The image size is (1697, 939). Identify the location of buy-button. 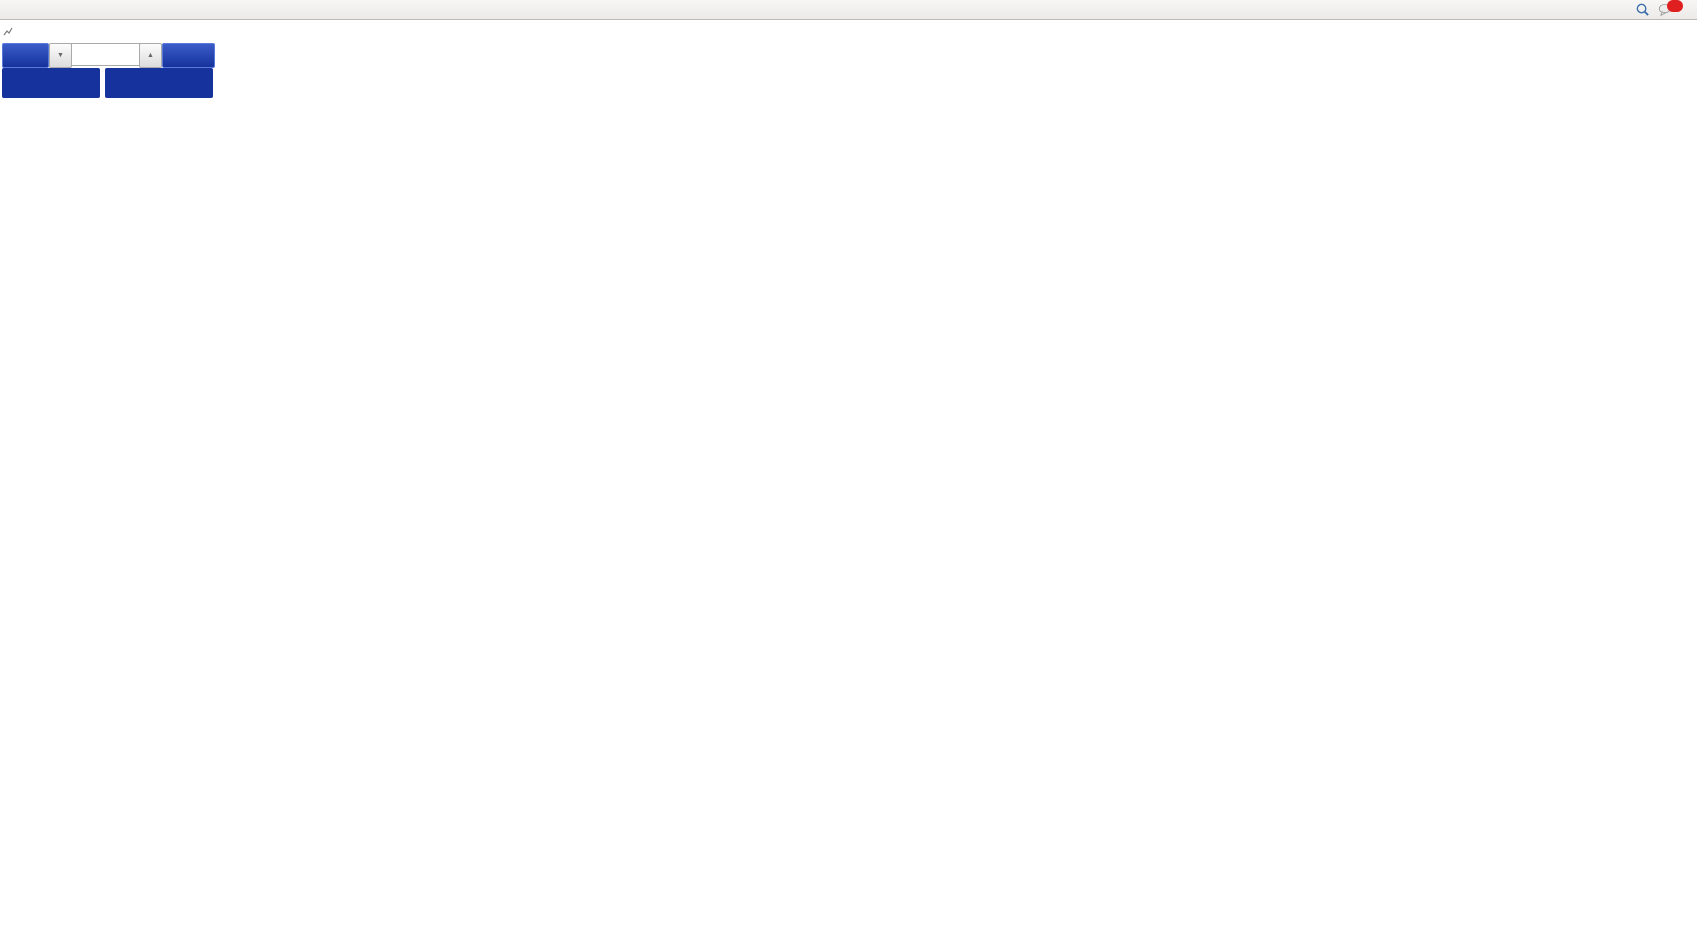
(188, 55).